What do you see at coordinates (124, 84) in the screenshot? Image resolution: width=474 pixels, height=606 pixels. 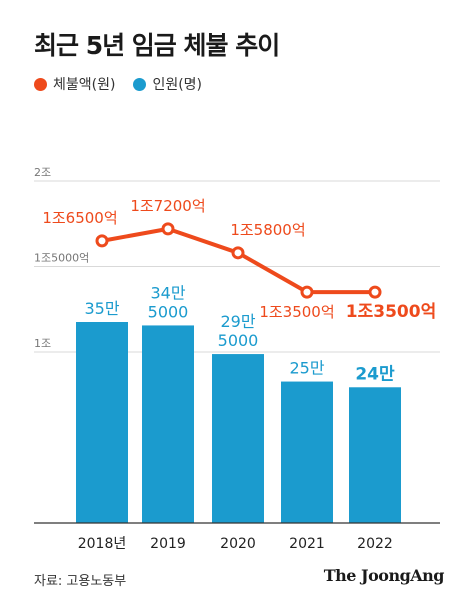 I see `legend: 체불액(원) 인원(명)` at bounding box center [124, 84].